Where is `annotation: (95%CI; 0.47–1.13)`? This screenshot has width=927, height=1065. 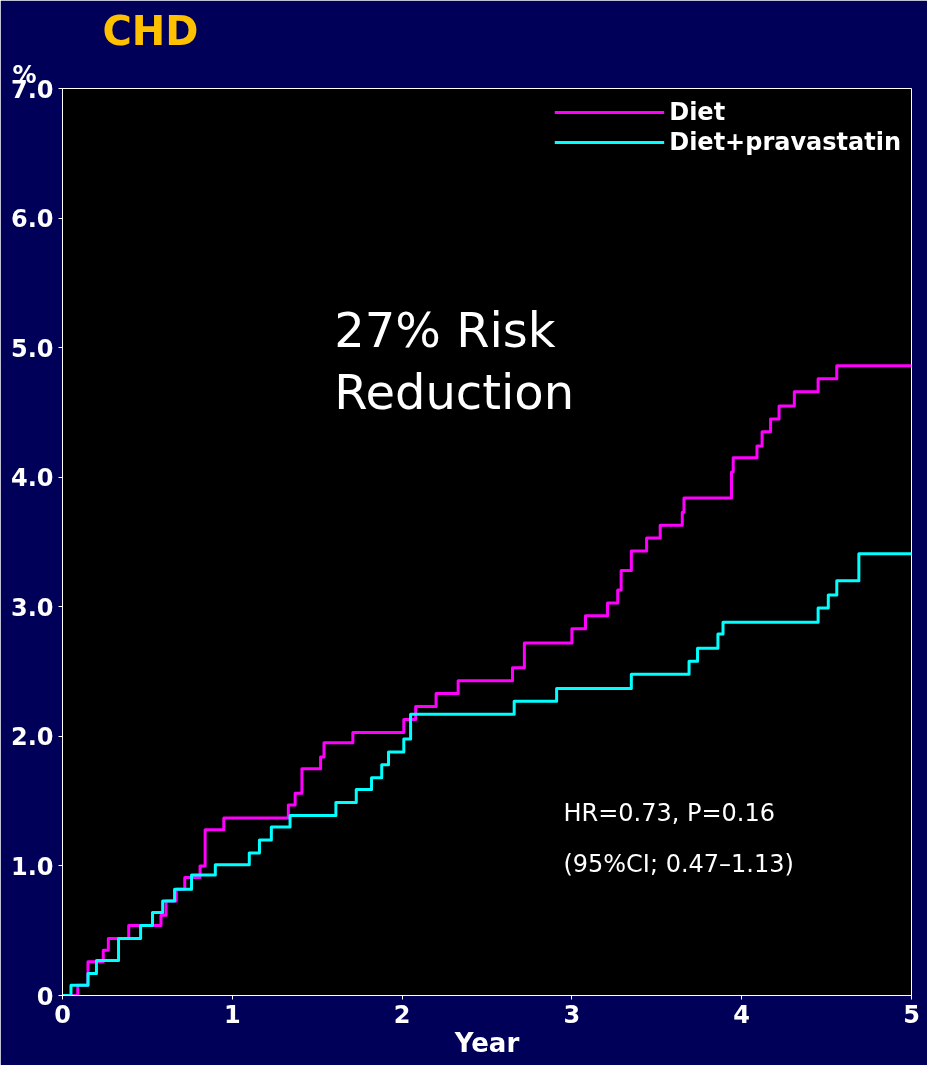
annotation: (95%CI; 0.47–1.13) is located at coordinates (678, 864).